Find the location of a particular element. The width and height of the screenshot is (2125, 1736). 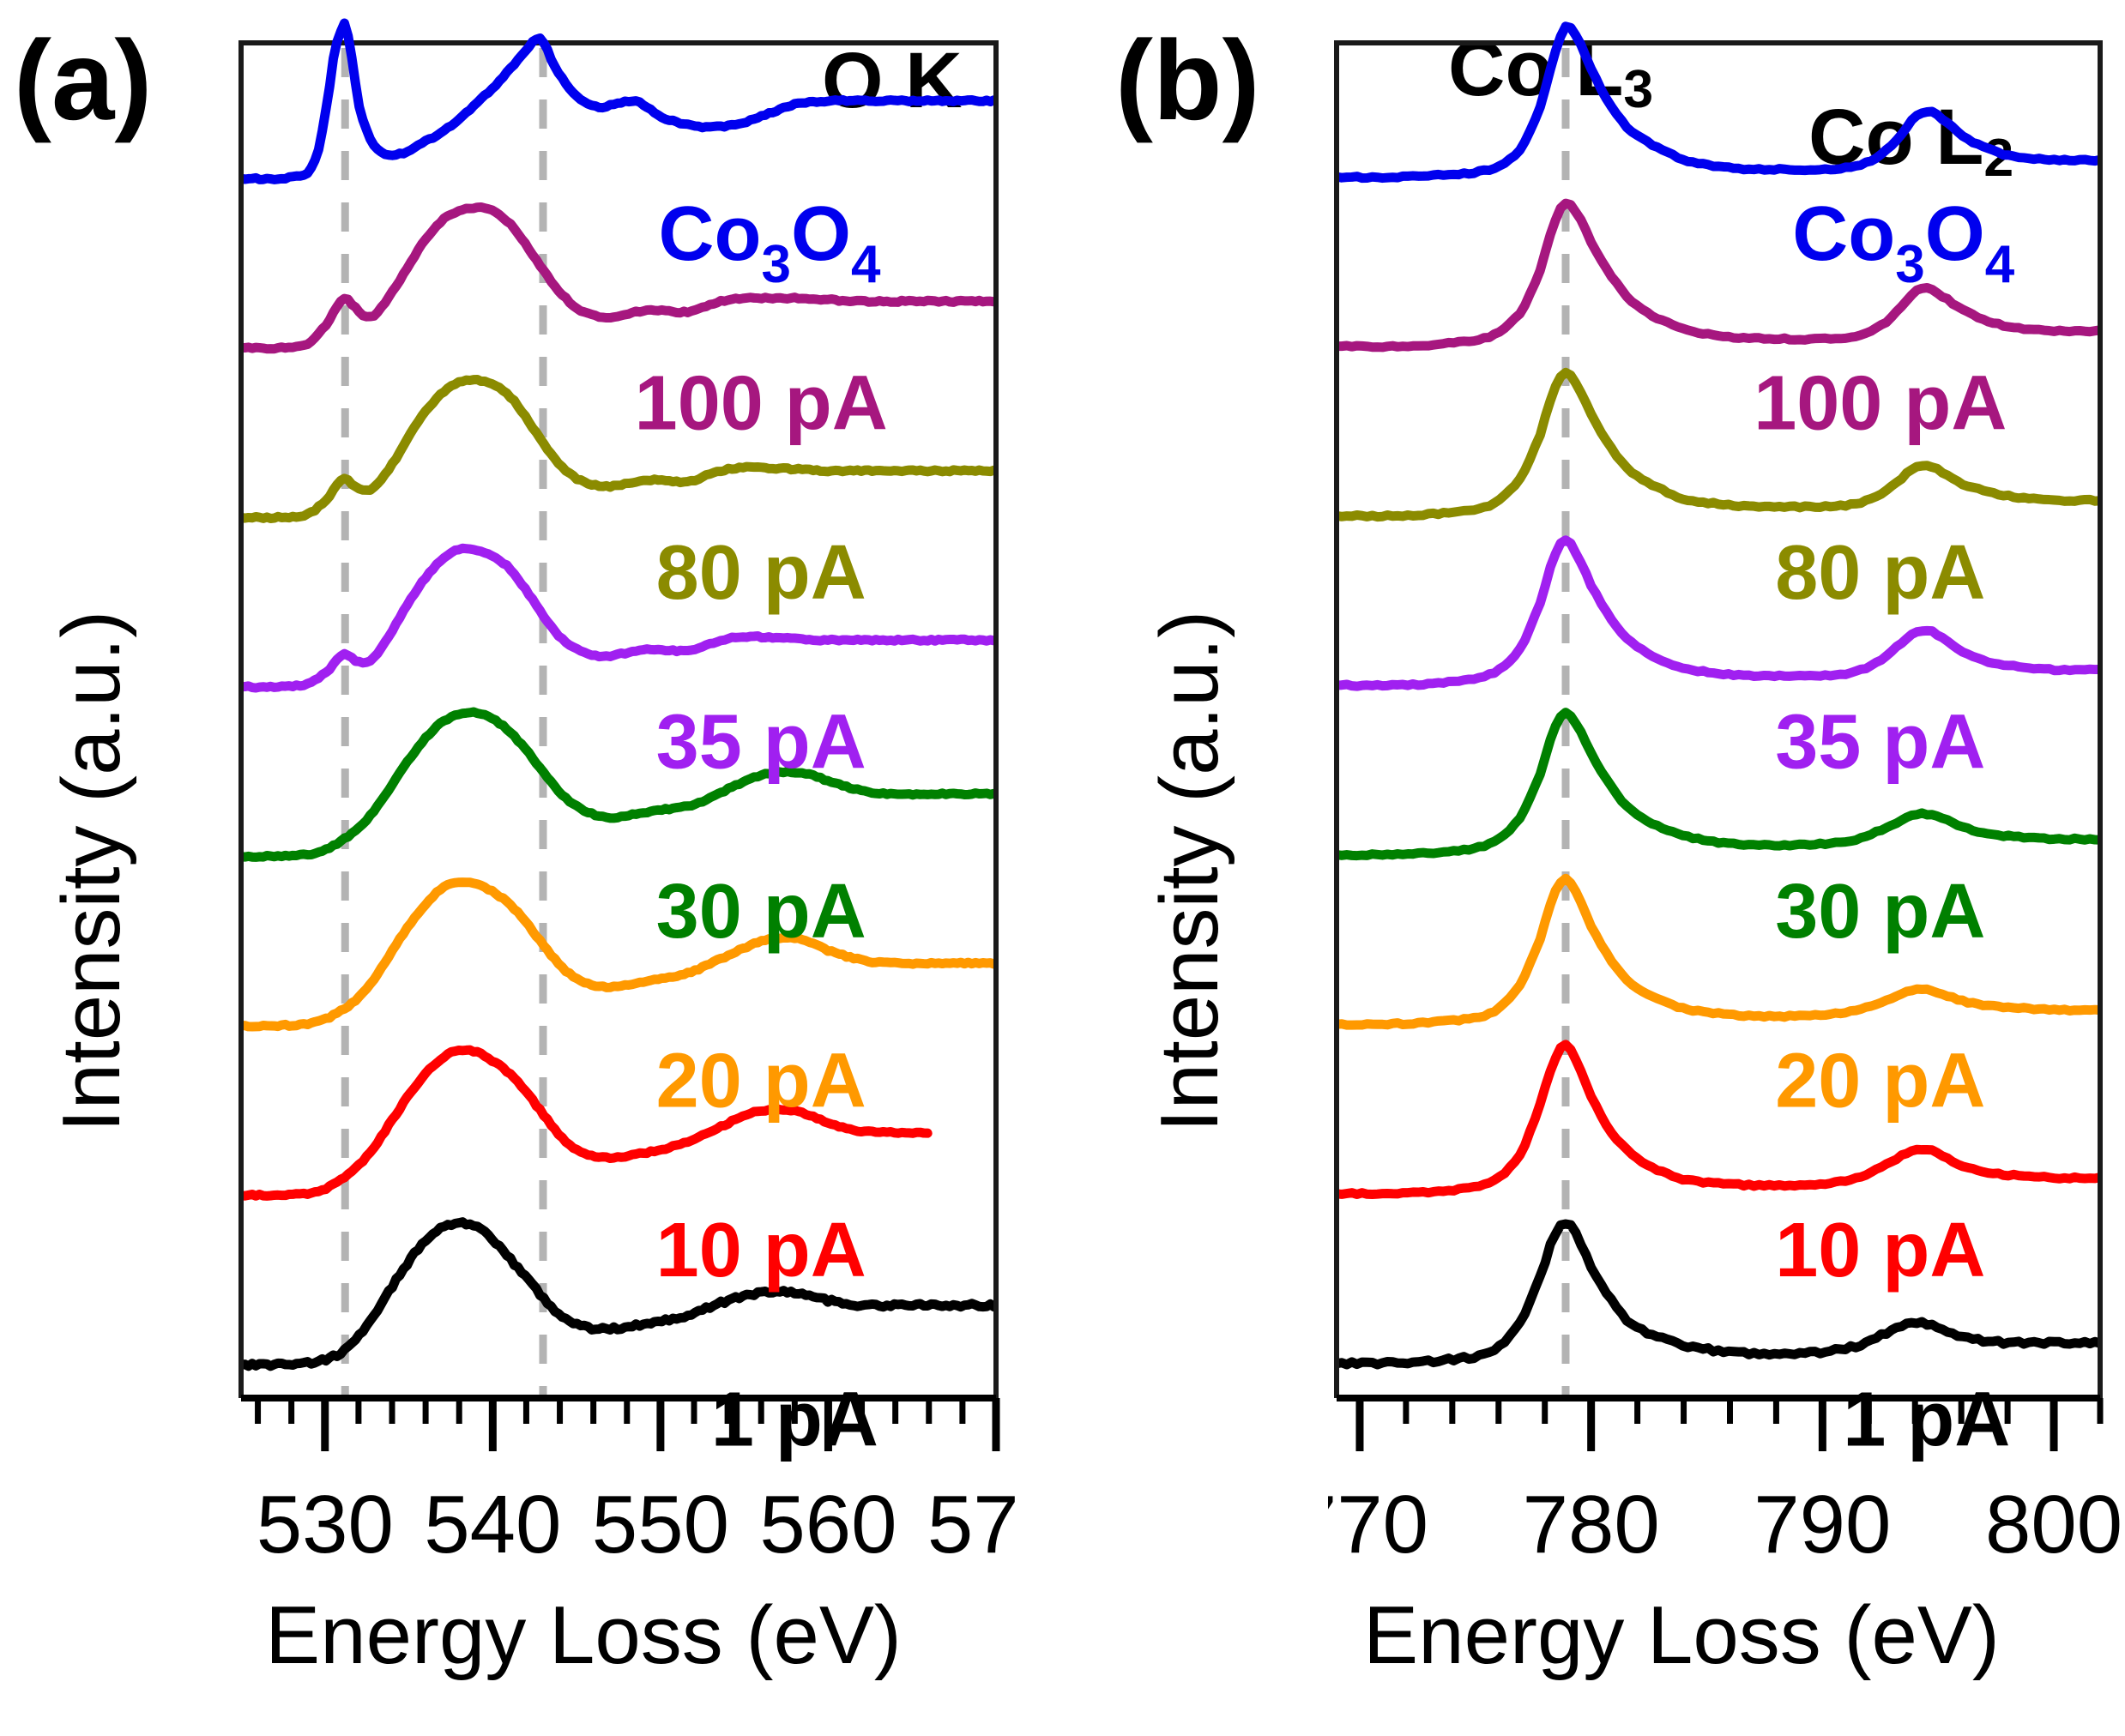

panel-a-ylabel: Intensity (a.u.) is located at coordinates (91, 871).